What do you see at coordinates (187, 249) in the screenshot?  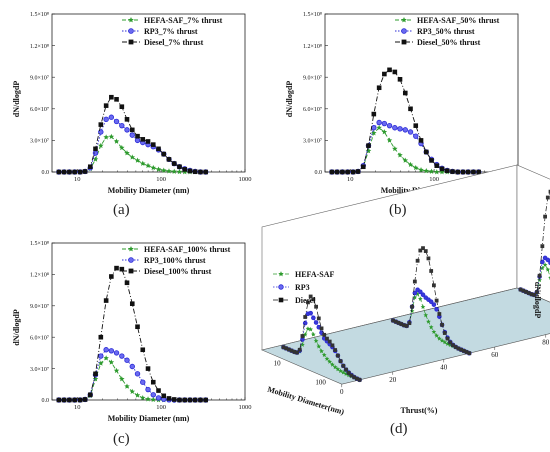 I see `legend-label-hefa-c: HEFA-SAF_100% thrust` at bounding box center [187, 249].